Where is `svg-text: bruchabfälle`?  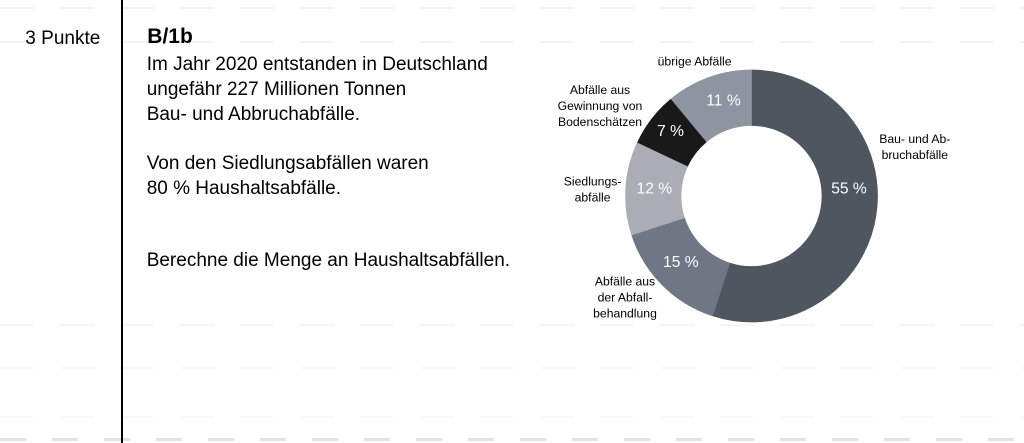
svg-text: bruchabfälle is located at coordinates (915, 155).